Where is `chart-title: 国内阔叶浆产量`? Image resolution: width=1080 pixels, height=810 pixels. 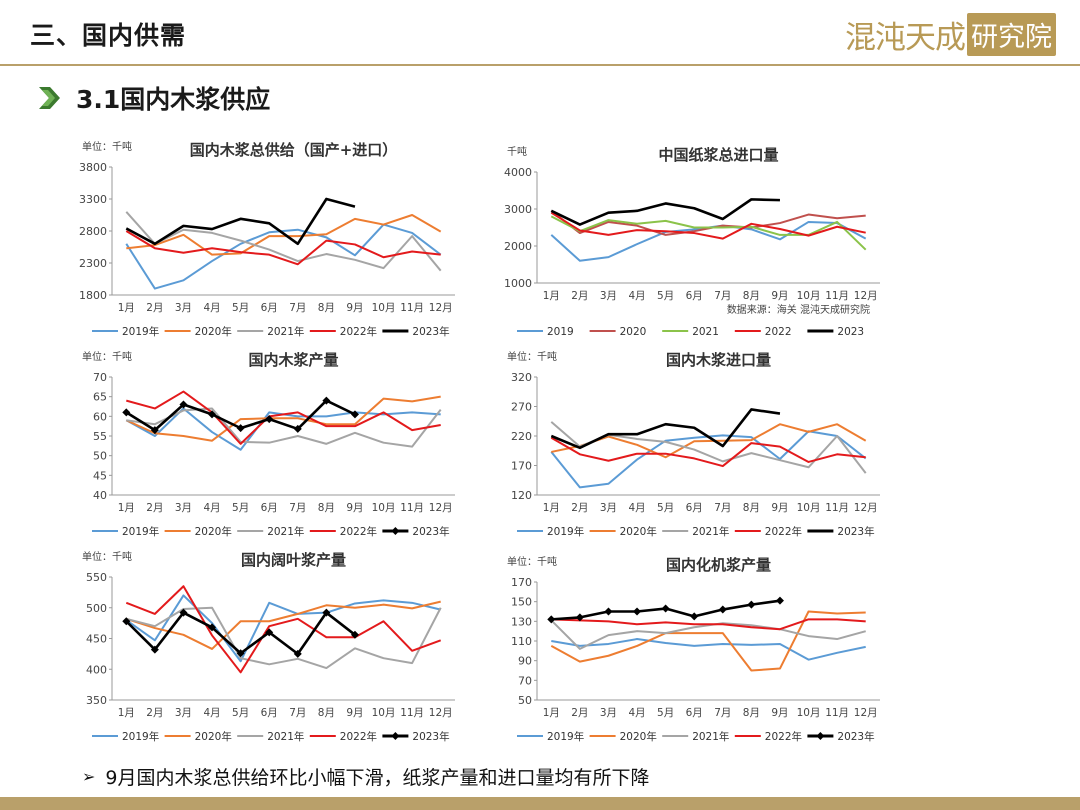 chart-title: 国内阔叶浆产量 is located at coordinates (293, 560).